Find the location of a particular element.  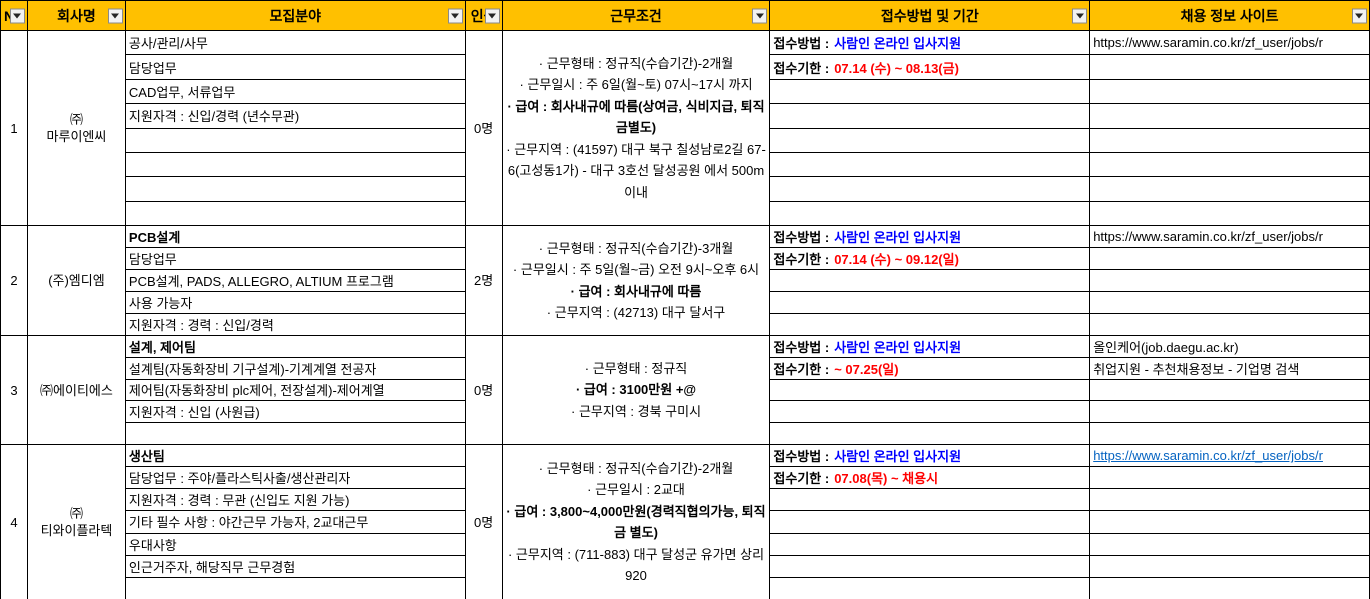

filter-button-no is located at coordinates (17, 15).